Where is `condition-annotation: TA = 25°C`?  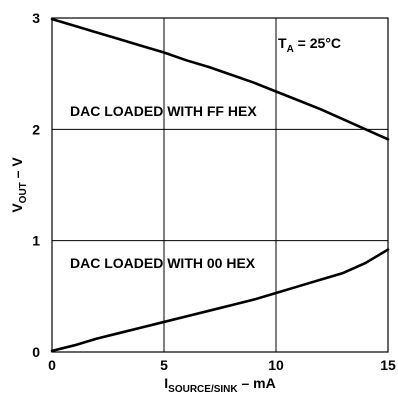
condition-annotation: TA = 25°C is located at coordinates (309, 45).